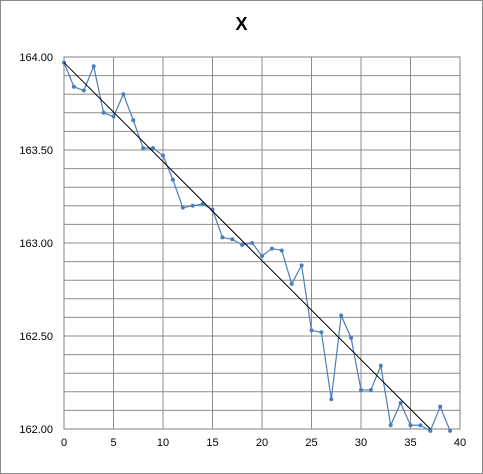 The height and width of the screenshot is (474, 483). Describe the element at coordinates (212, 443) in the screenshot. I see `x-tick-label: 15` at that location.